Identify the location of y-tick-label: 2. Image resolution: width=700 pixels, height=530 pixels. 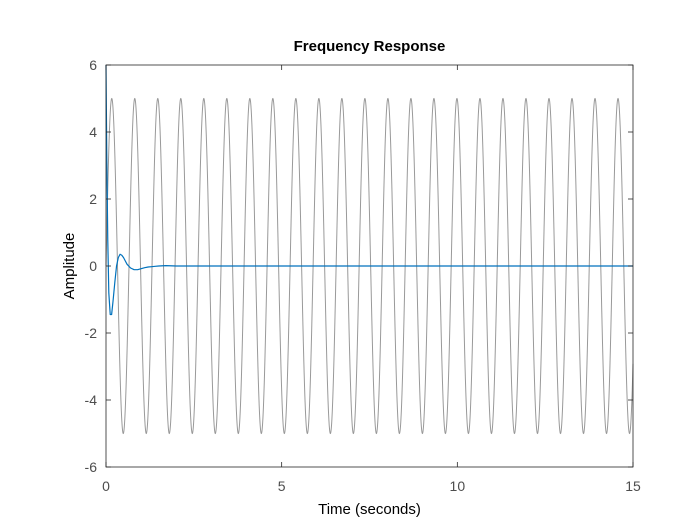
(93, 199).